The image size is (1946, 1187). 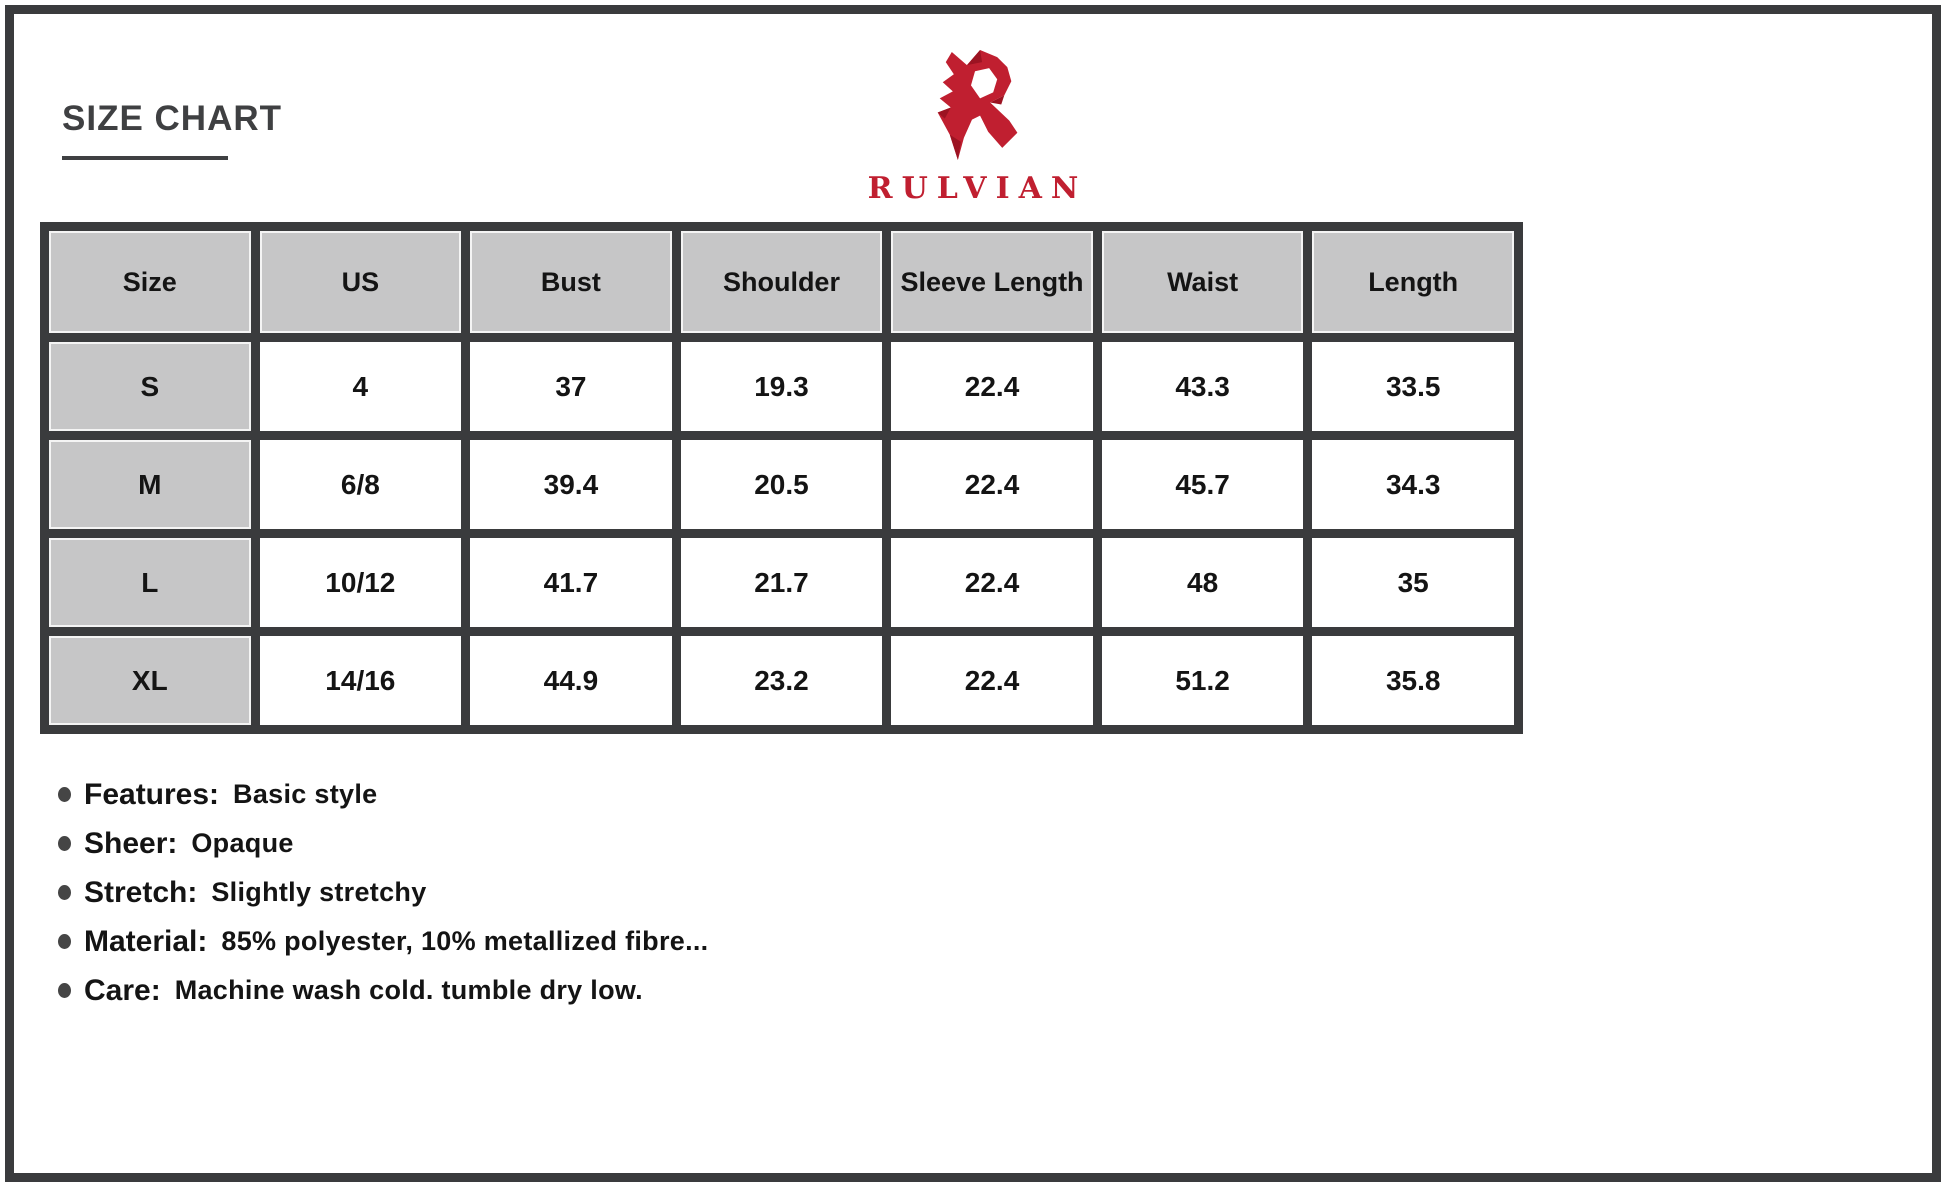 What do you see at coordinates (571, 582) in the screenshot?
I see `measurement-cell: 41.7` at bounding box center [571, 582].